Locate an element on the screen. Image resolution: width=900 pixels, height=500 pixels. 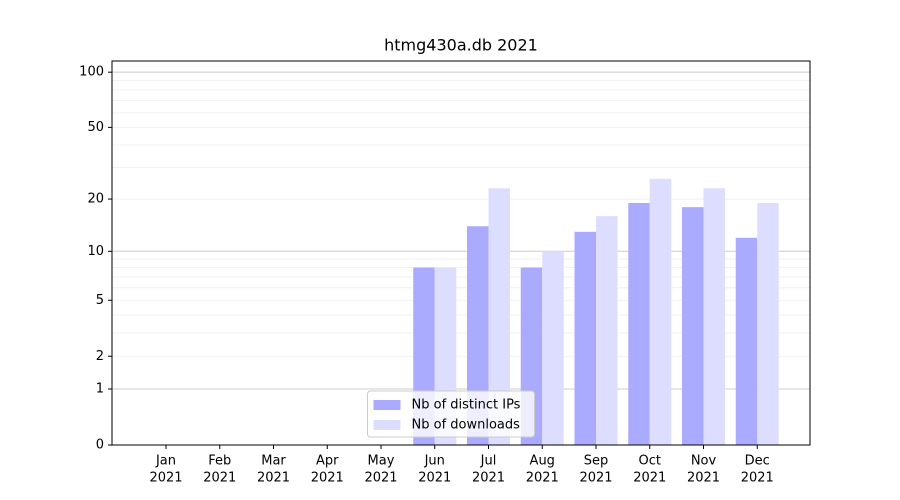
y-tick-label: 2 is located at coordinates (100, 356).